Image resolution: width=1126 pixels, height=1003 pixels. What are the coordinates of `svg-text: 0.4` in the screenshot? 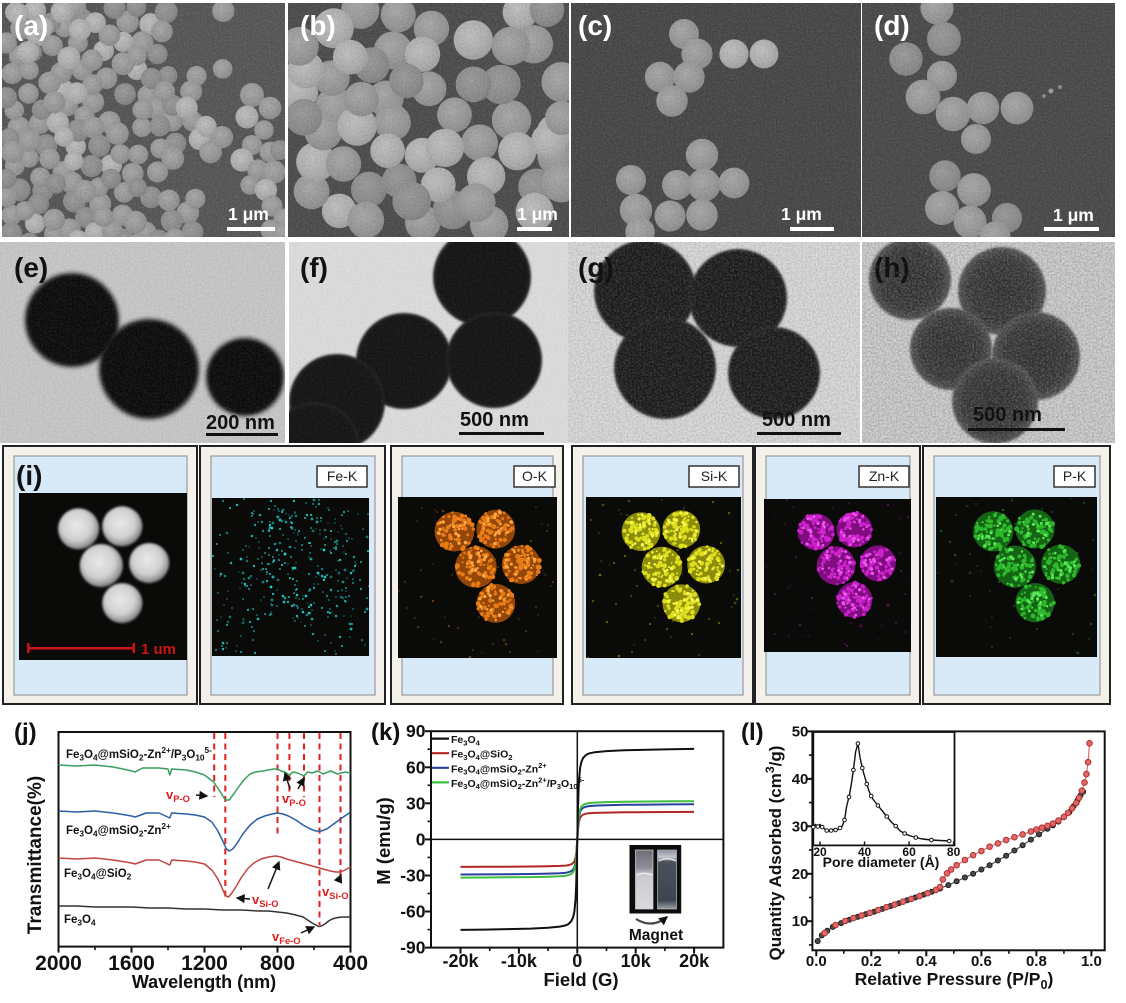 It's located at (927, 961).